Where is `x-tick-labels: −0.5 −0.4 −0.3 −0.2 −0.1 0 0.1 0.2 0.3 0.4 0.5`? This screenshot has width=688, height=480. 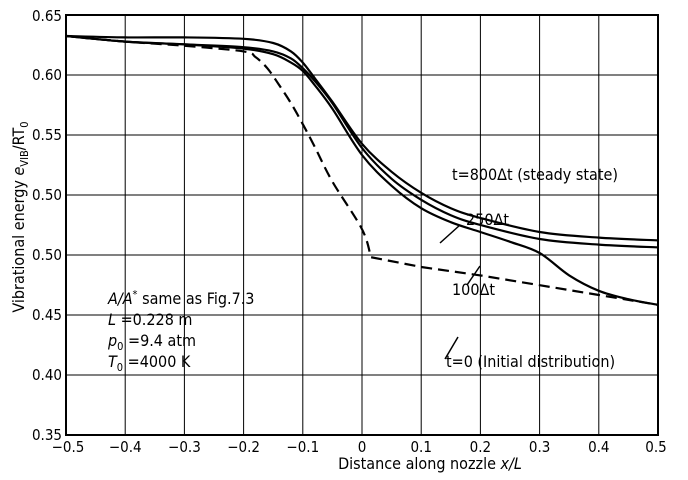 x-tick-labels: −0.5 −0.4 −0.3 −0.2 −0.1 0 0.1 0.2 0.3 0.4 0.5 is located at coordinates (359, 447).